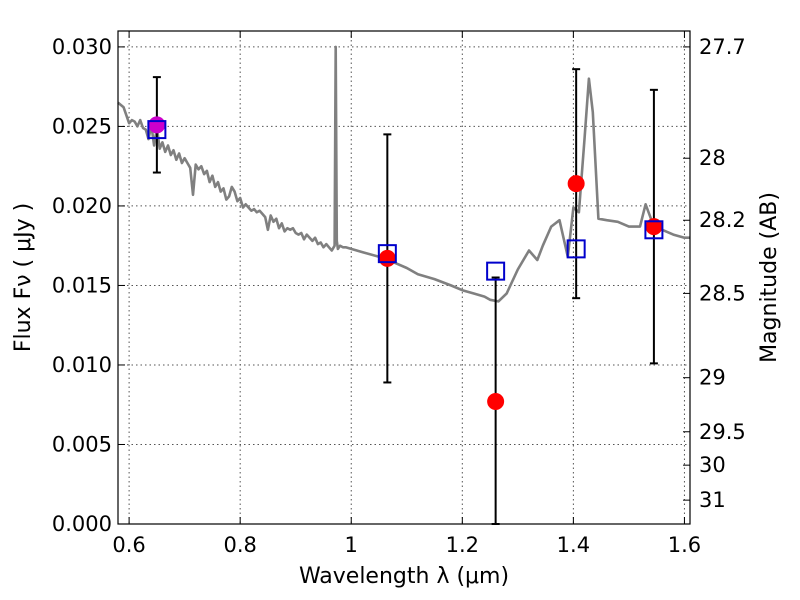  Describe the element at coordinates (722, 273) in the screenshot. I see `y2-tick-labels: 27.7 28 28.2 28.5 29 29.5 30 31` at that location.